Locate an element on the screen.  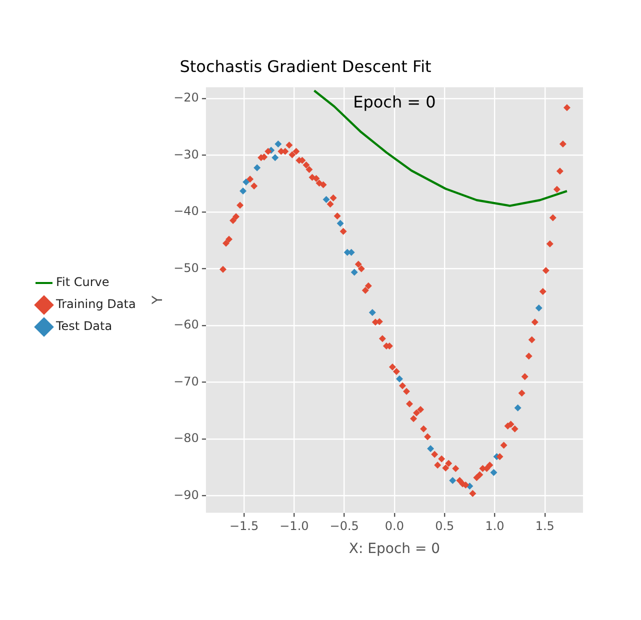
legend-label: Test Data is located at coordinates (83, 326).